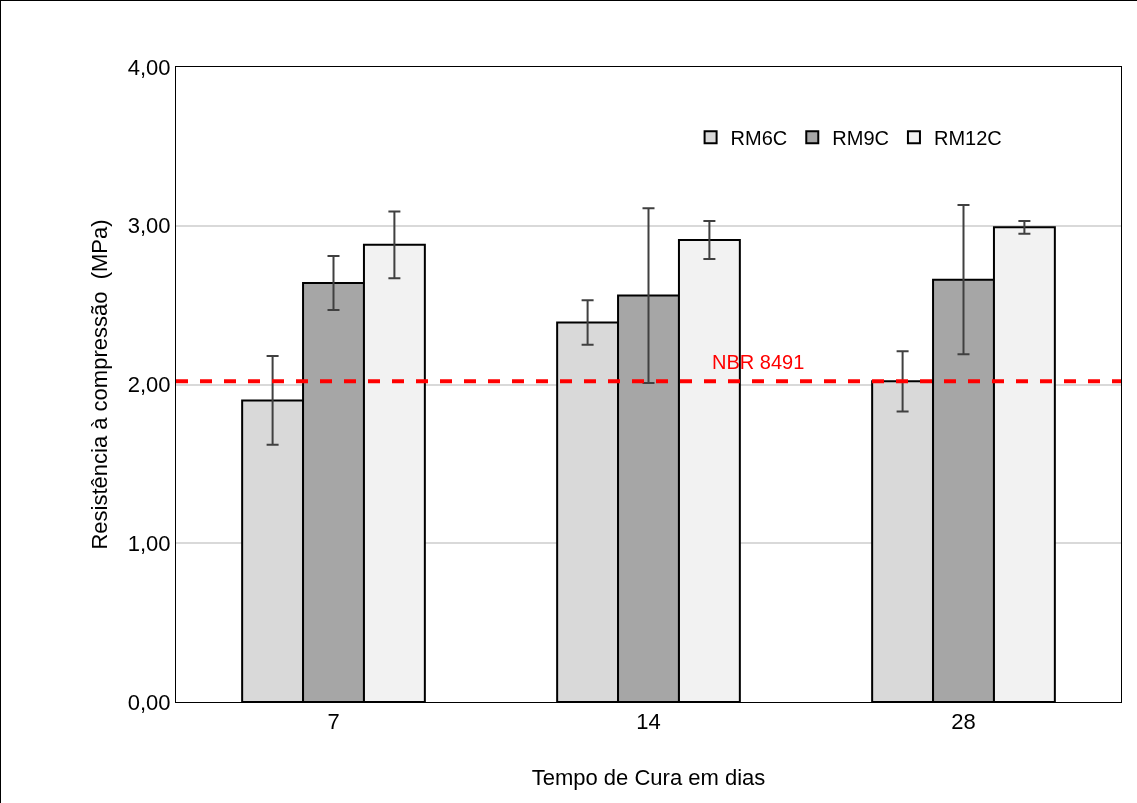  I want to click on legend-label: RM6C, so click(759, 138).